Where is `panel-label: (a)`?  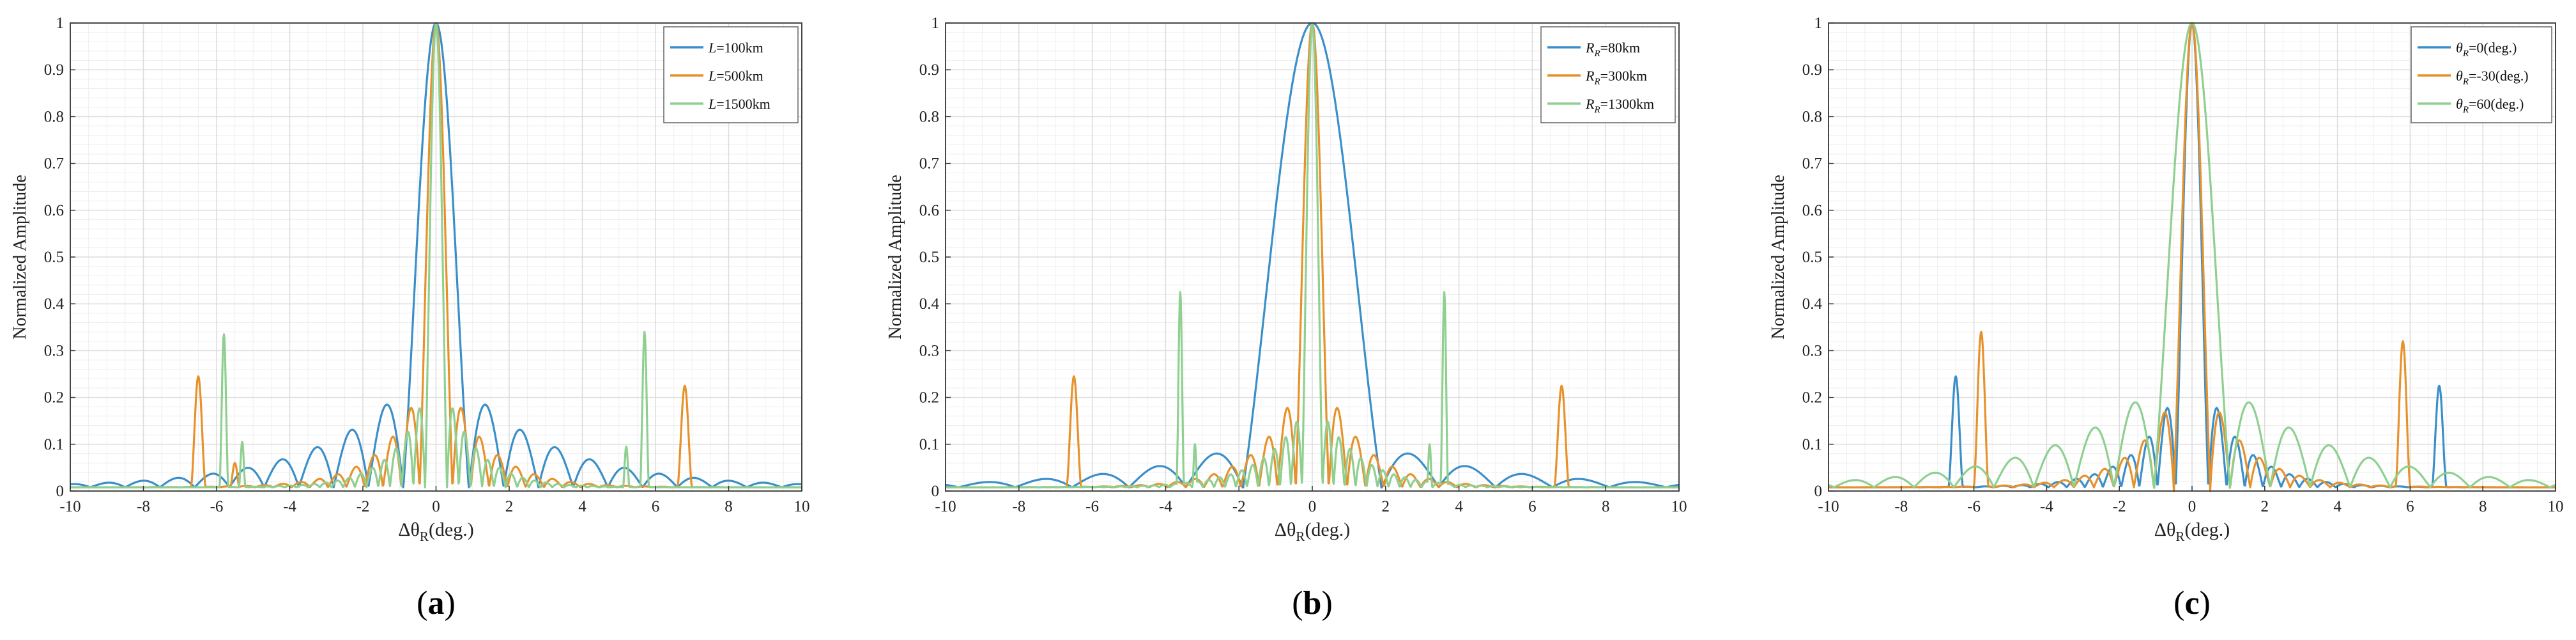 panel-label: (a) is located at coordinates (436, 603).